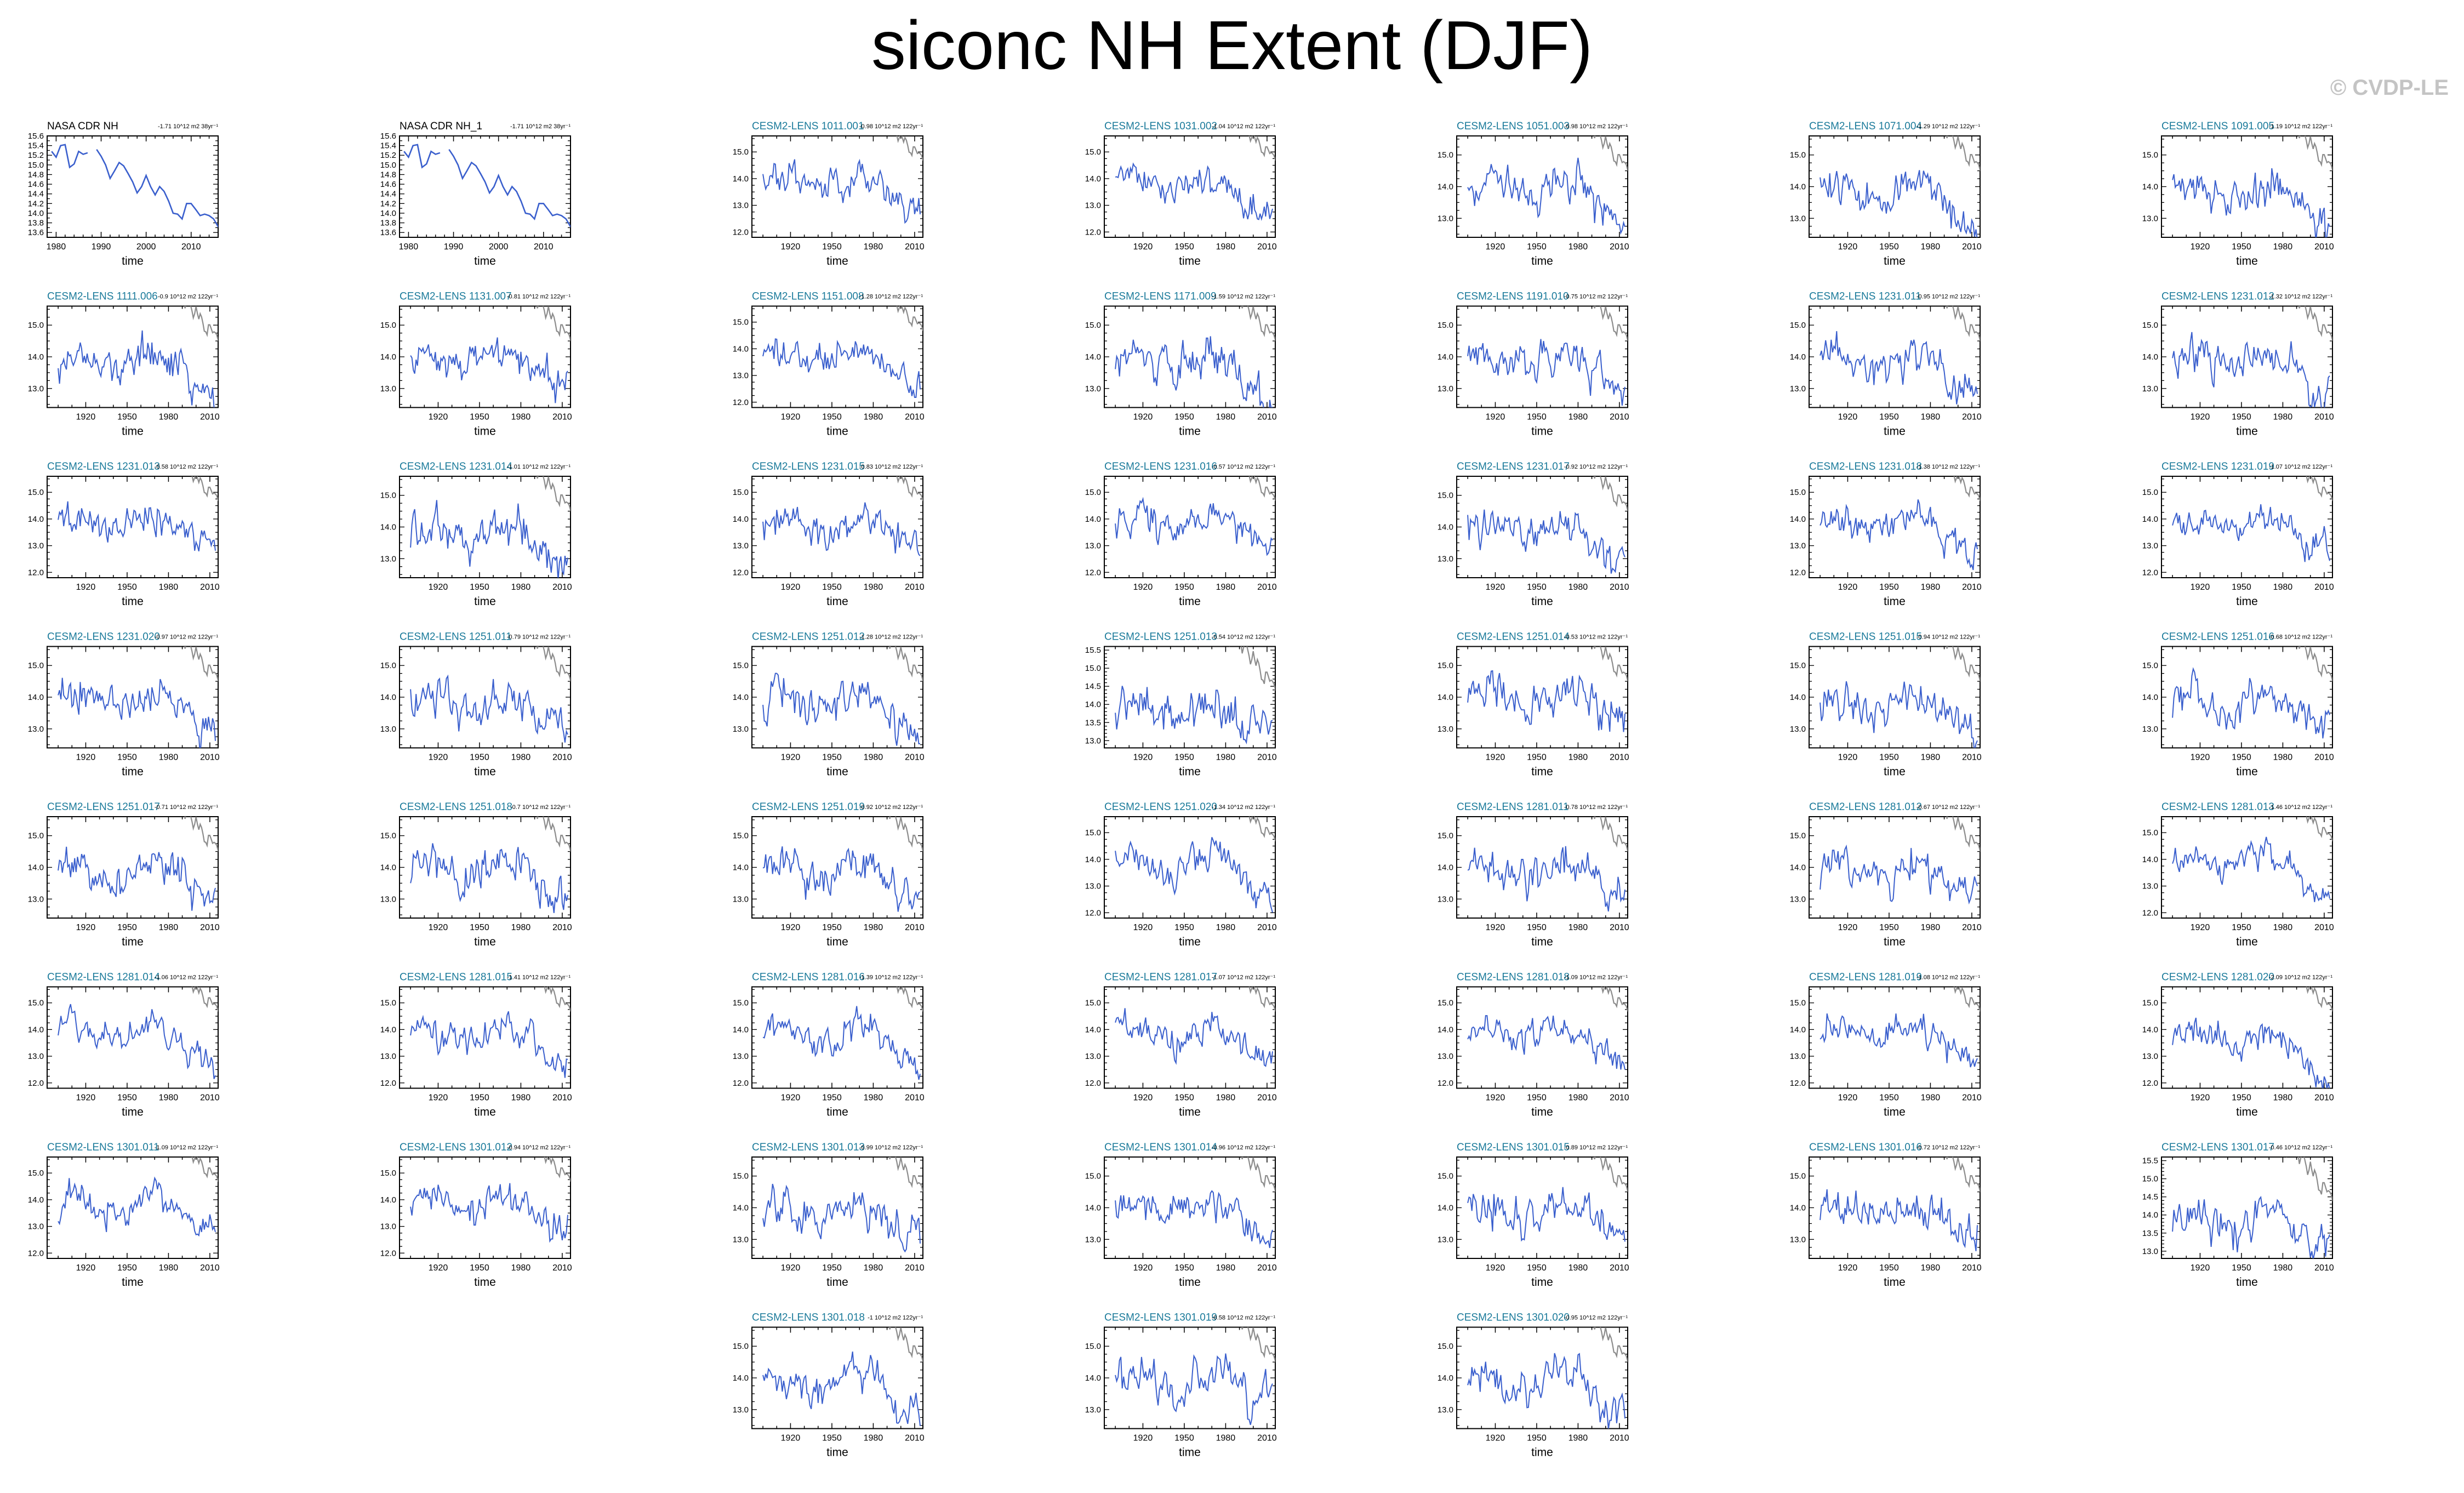 Image resolution: width=2464 pixels, height=1493 pixels. Describe the element at coordinates (1865, 297) in the screenshot. I see `panel-title: CESM2-LENS 1231.011` at that location.